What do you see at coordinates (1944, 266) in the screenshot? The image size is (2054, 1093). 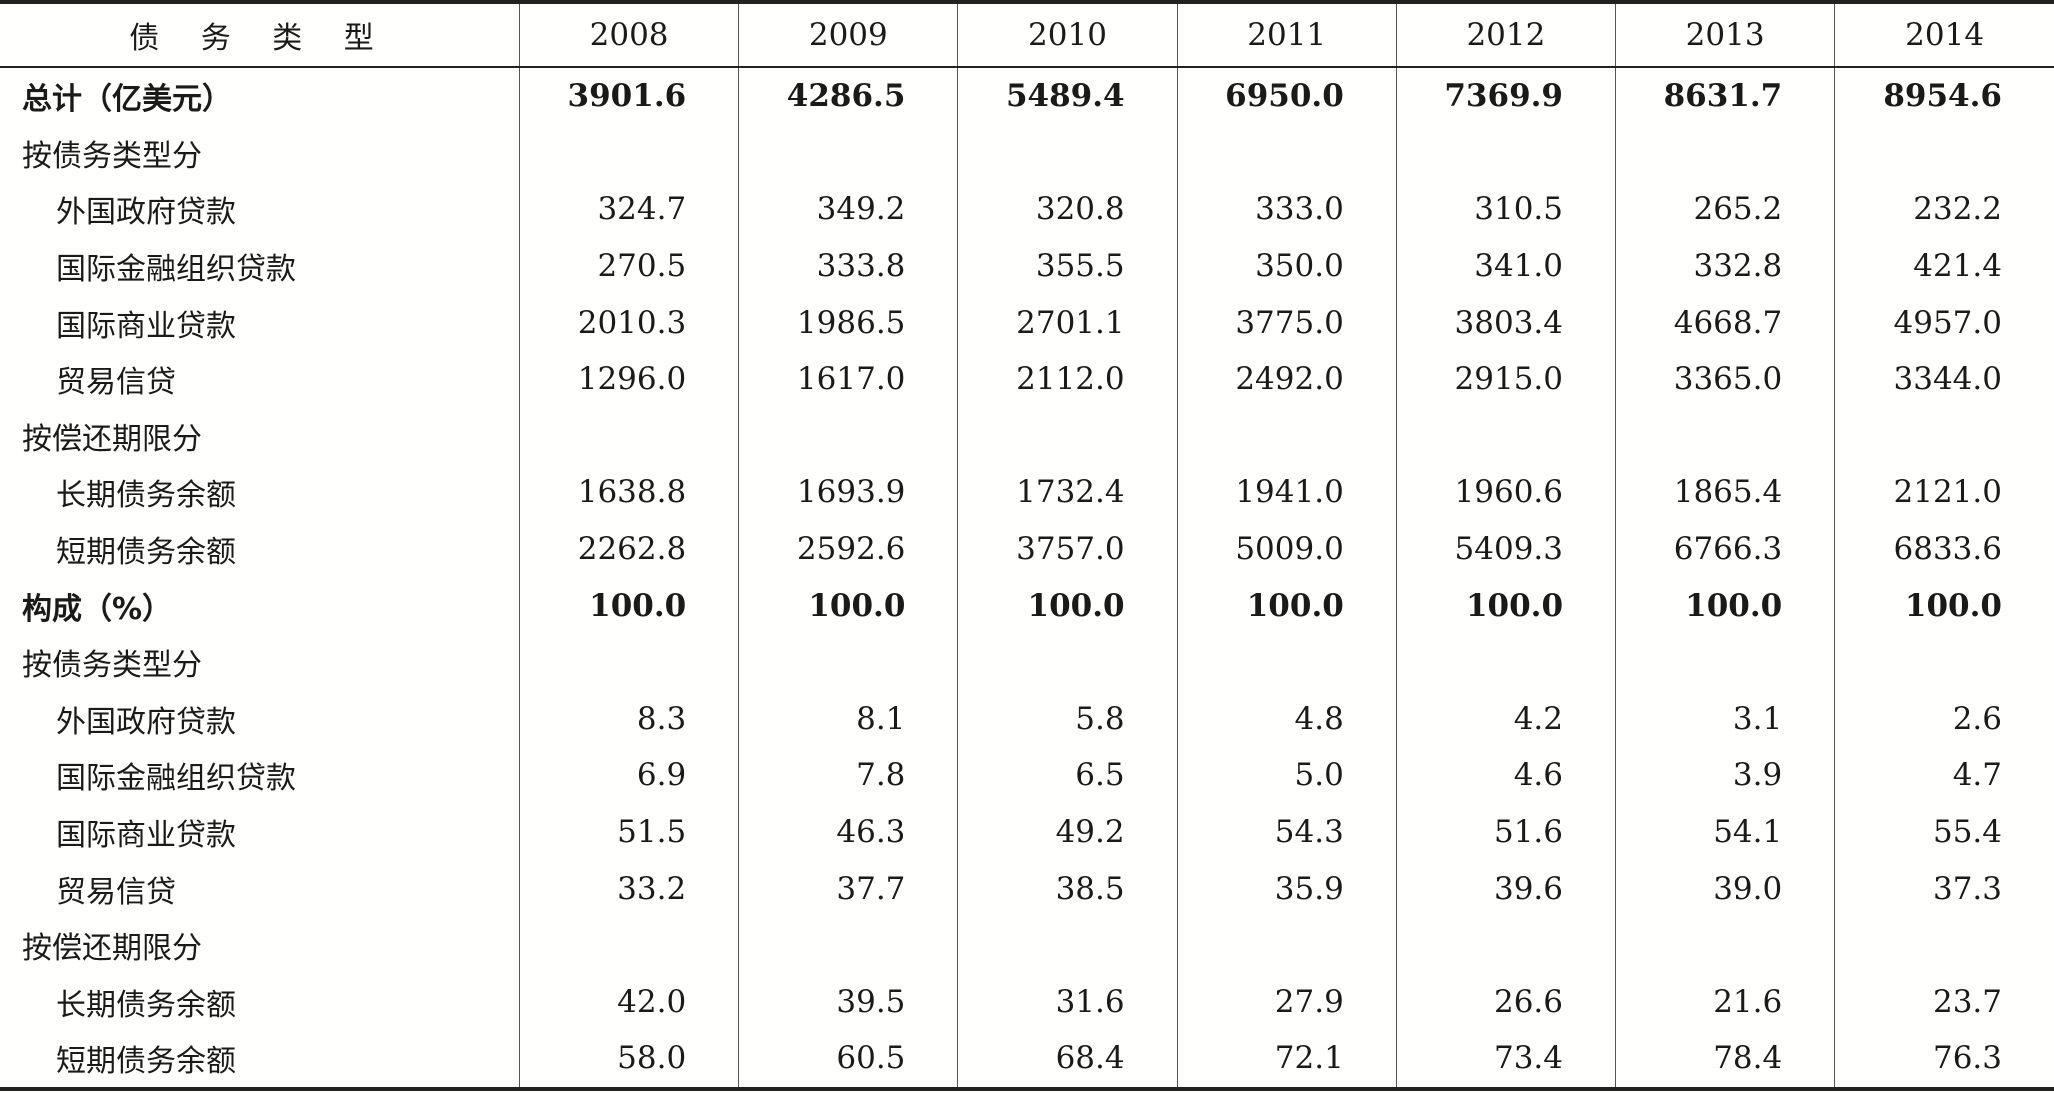 I see `cell-value: 421.4` at bounding box center [1944, 266].